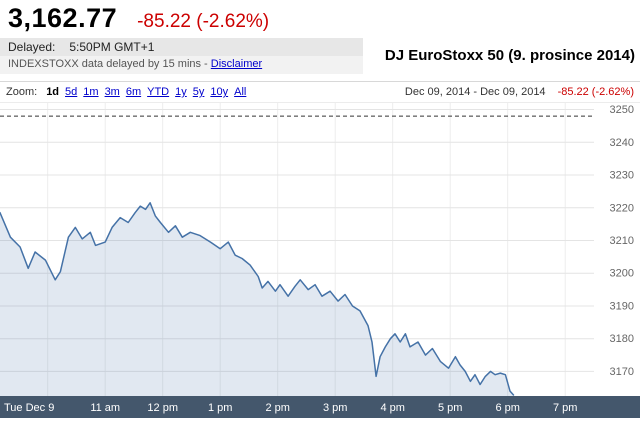 The height and width of the screenshot is (423, 640). I want to click on zoom-range-all: All, so click(240, 92).